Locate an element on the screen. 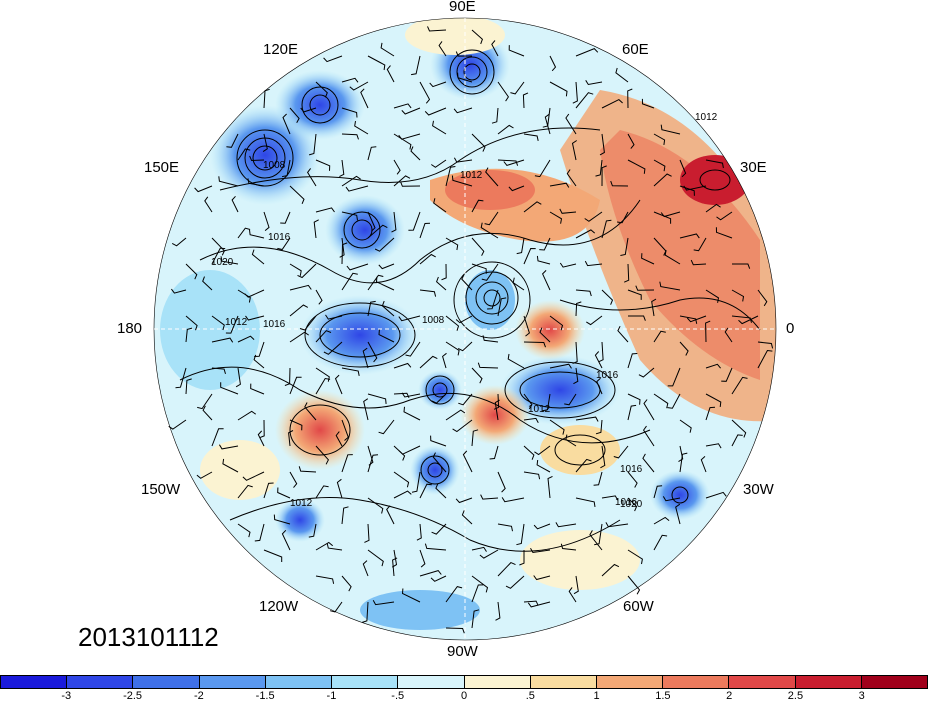  contour-label: 1020 is located at coordinates (222, 262).